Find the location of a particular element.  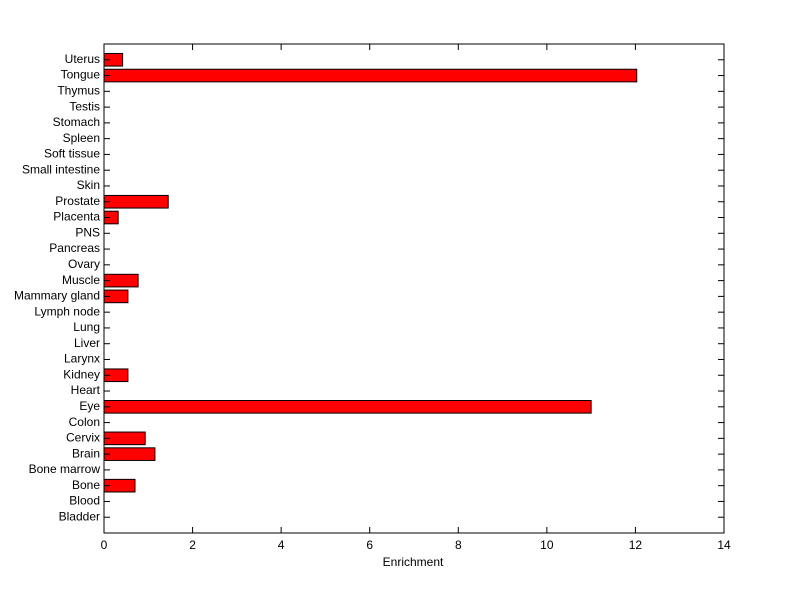

x-tick-label: 12 is located at coordinates (636, 545).